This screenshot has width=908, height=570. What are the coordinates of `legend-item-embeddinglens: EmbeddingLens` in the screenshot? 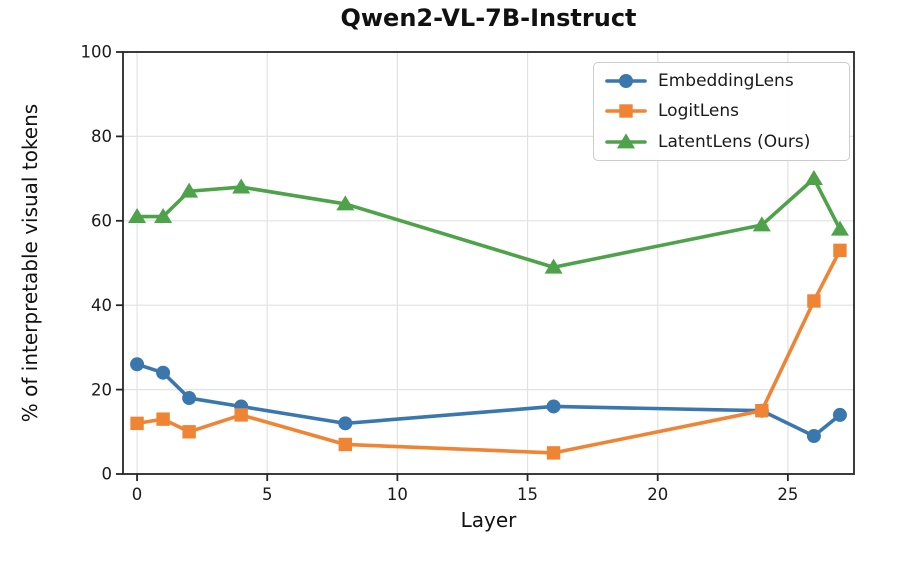 It's located at (724, 81).